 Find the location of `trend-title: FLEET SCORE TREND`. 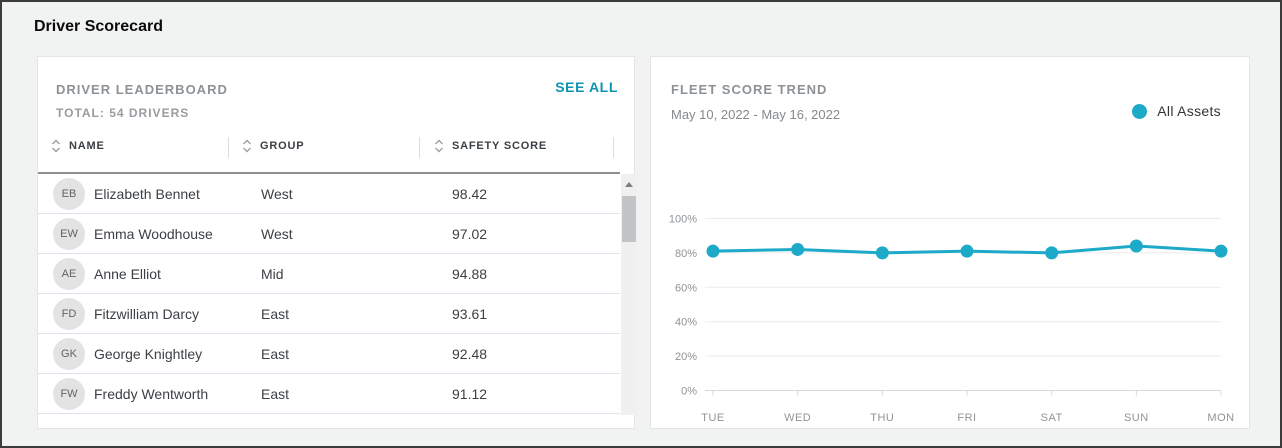

trend-title: FLEET SCORE TREND is located at coordinates (749, 89).